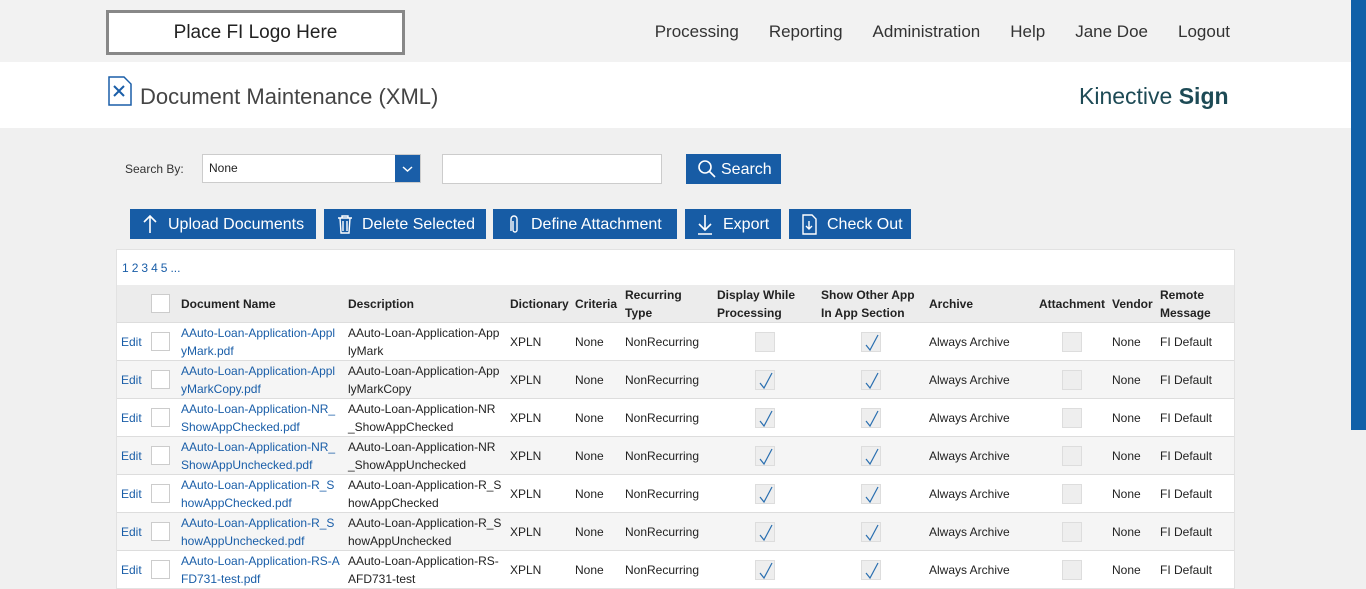 The width and height of the screenshot is (1366, 589). What do you see at coordinates (1204, 31) in the screenshot?
I see `nav-link: Logout` at bounding box center [1204, 31].